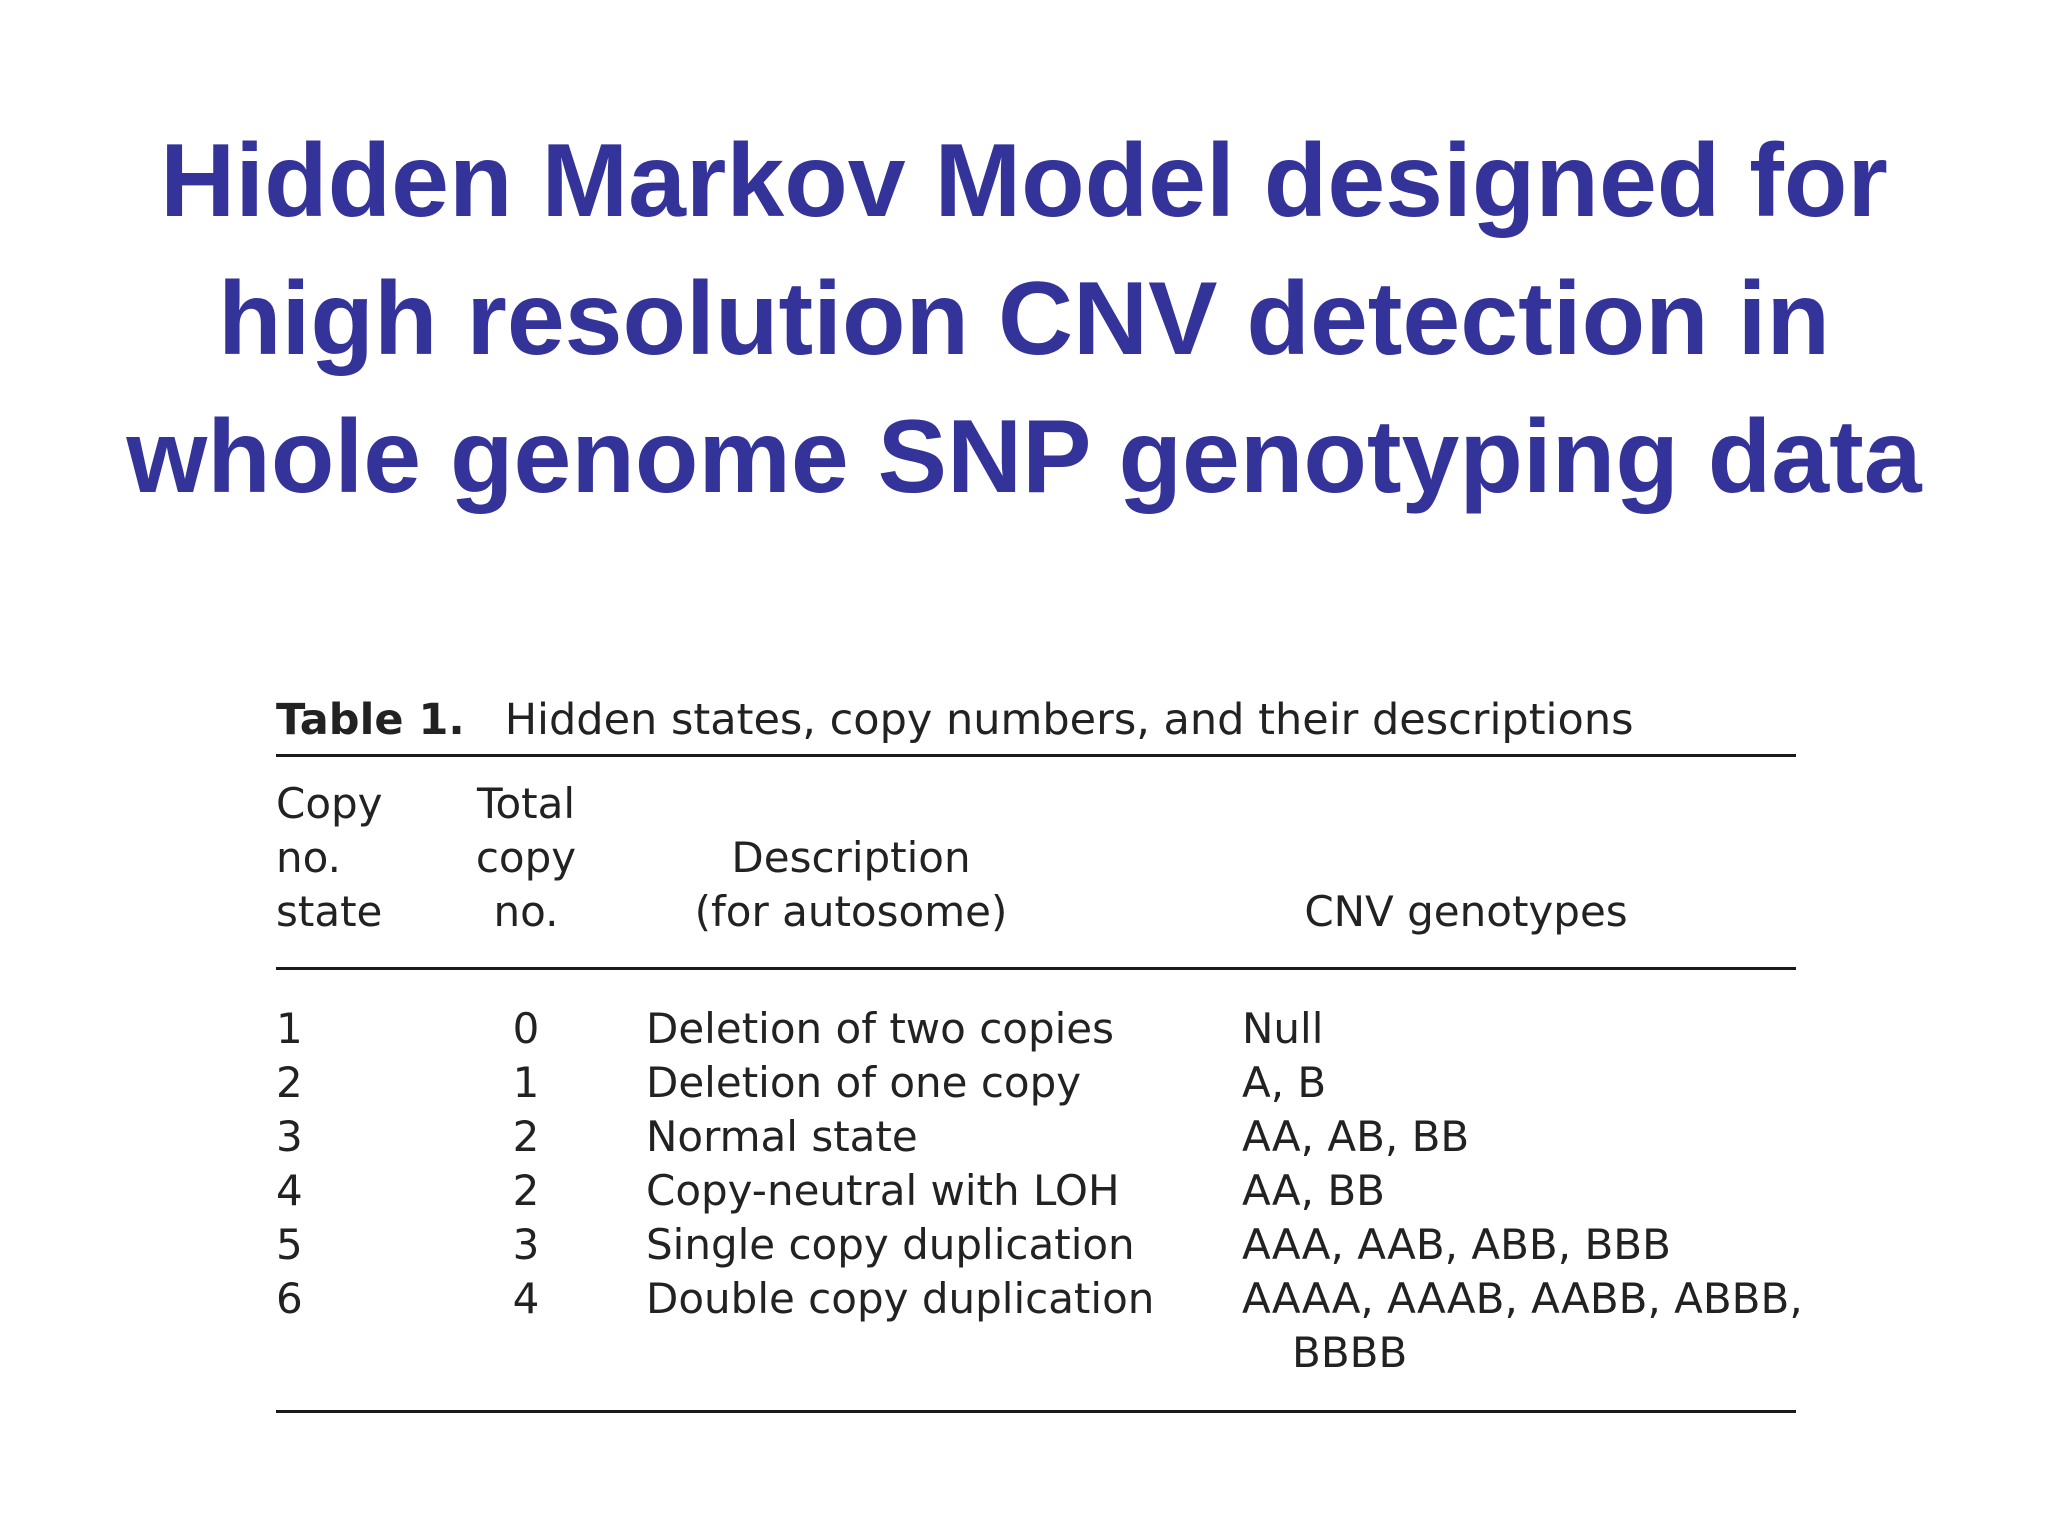 This screenshot has height=1536, width=2048. What do you see at coordinates (1456, 1244) in the screenshot?
I see `cell-genotypes: AAA, AAB, ABB, BBB` at bounding box center [1456, 1244].